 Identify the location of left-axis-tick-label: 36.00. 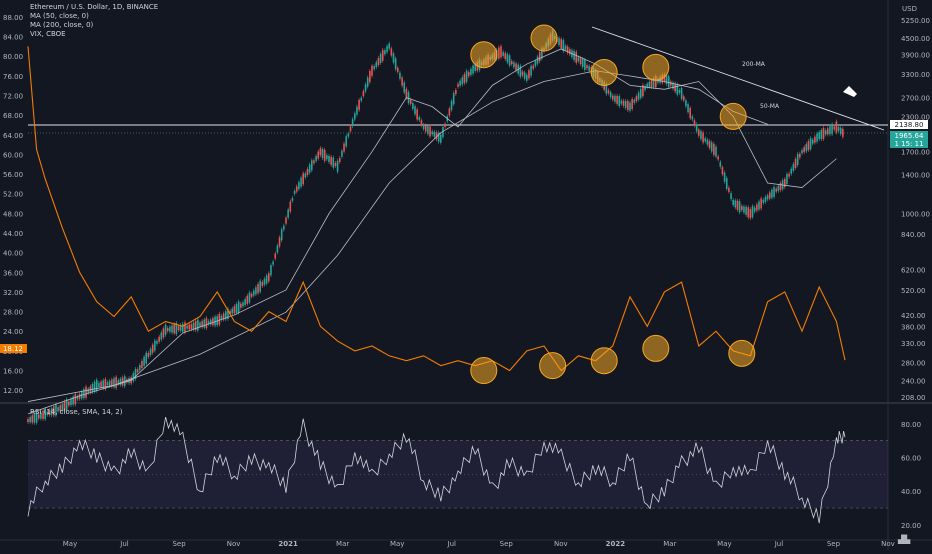
(13, 273).